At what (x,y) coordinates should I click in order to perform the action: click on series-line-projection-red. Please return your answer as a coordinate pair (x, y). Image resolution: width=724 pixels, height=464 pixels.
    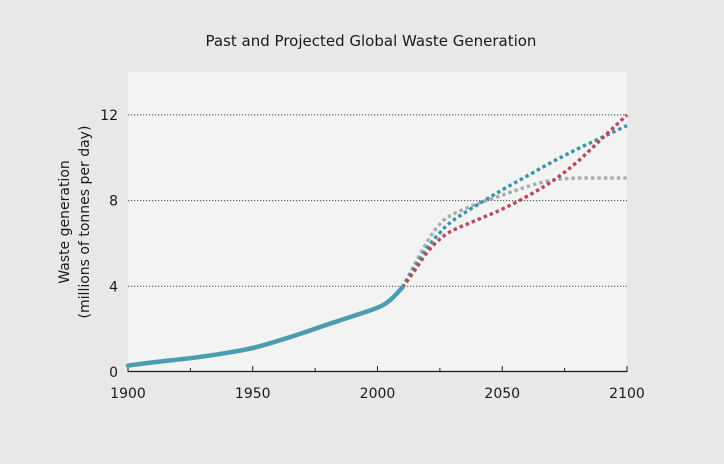
    Looking at the image, I should click on (515, 201).